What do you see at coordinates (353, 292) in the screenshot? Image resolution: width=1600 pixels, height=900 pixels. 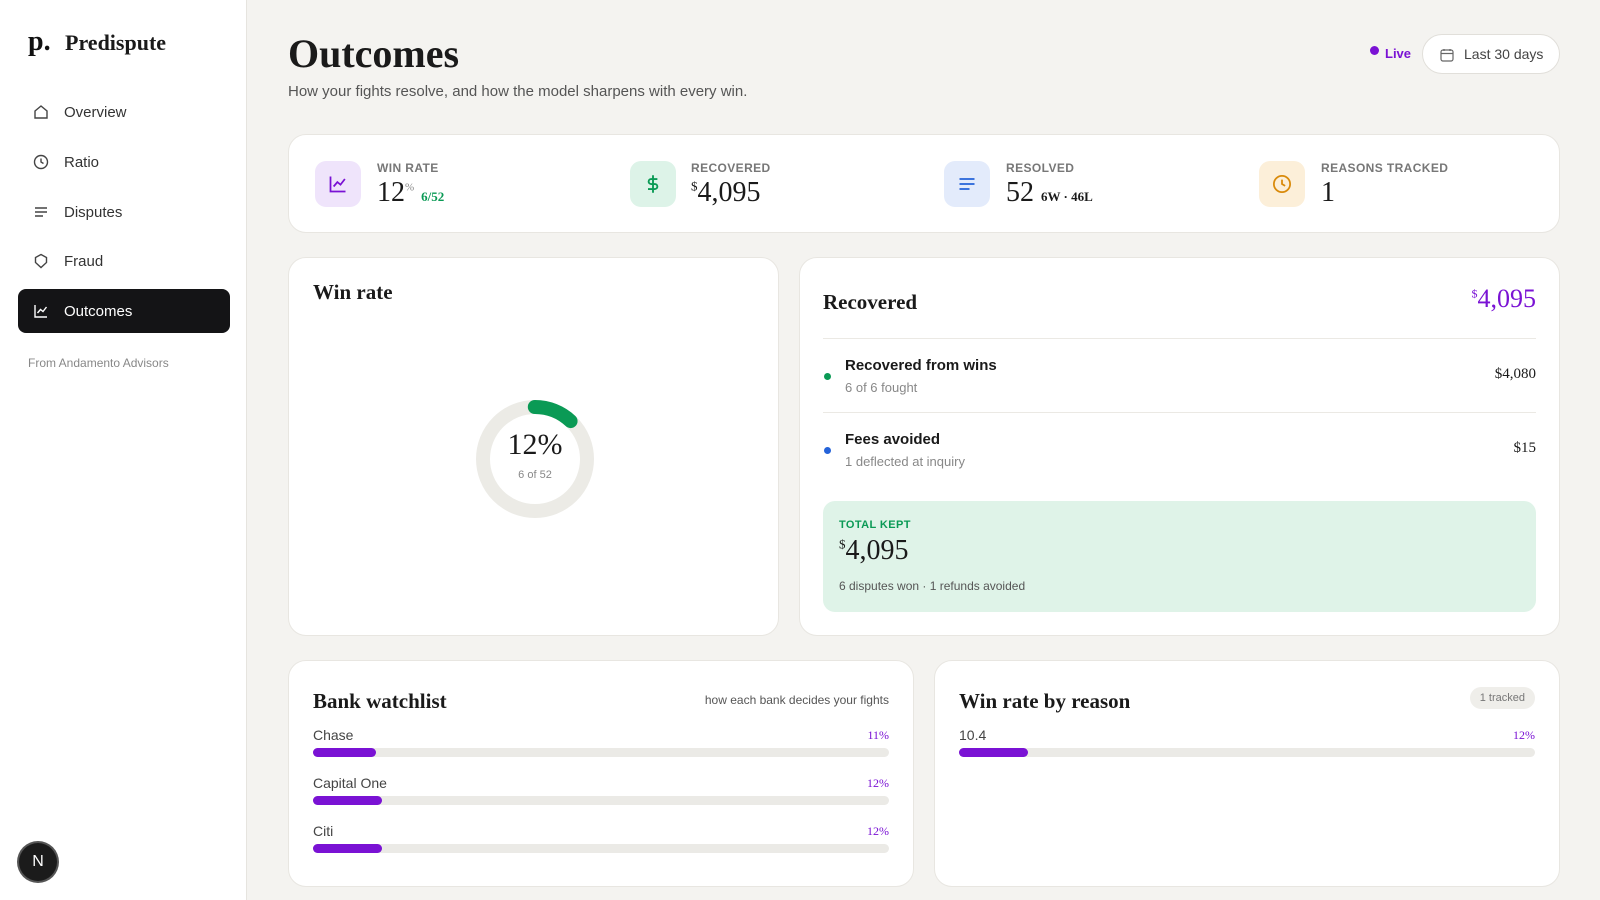 I see `card-title: Win rate` at bounding box center [353, 292].